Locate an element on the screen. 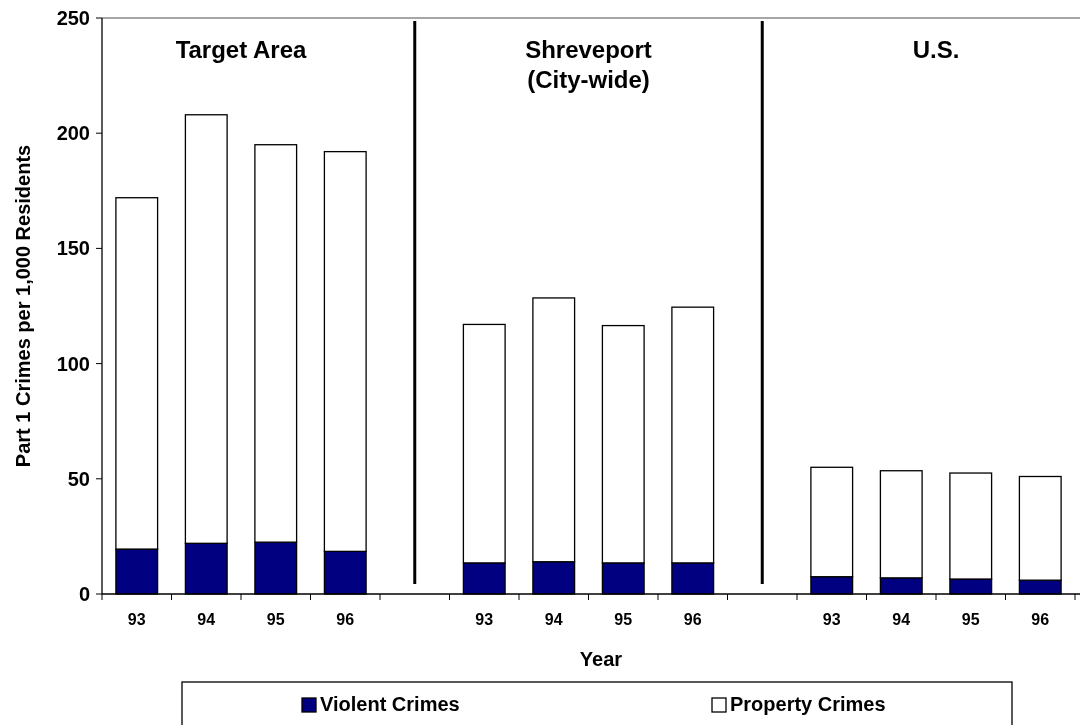 The height and width of the screenshot is (725, 1080). y-axis-title: Part 1 Crimes per 1,000 Residents is located at coordinates (23, 306).